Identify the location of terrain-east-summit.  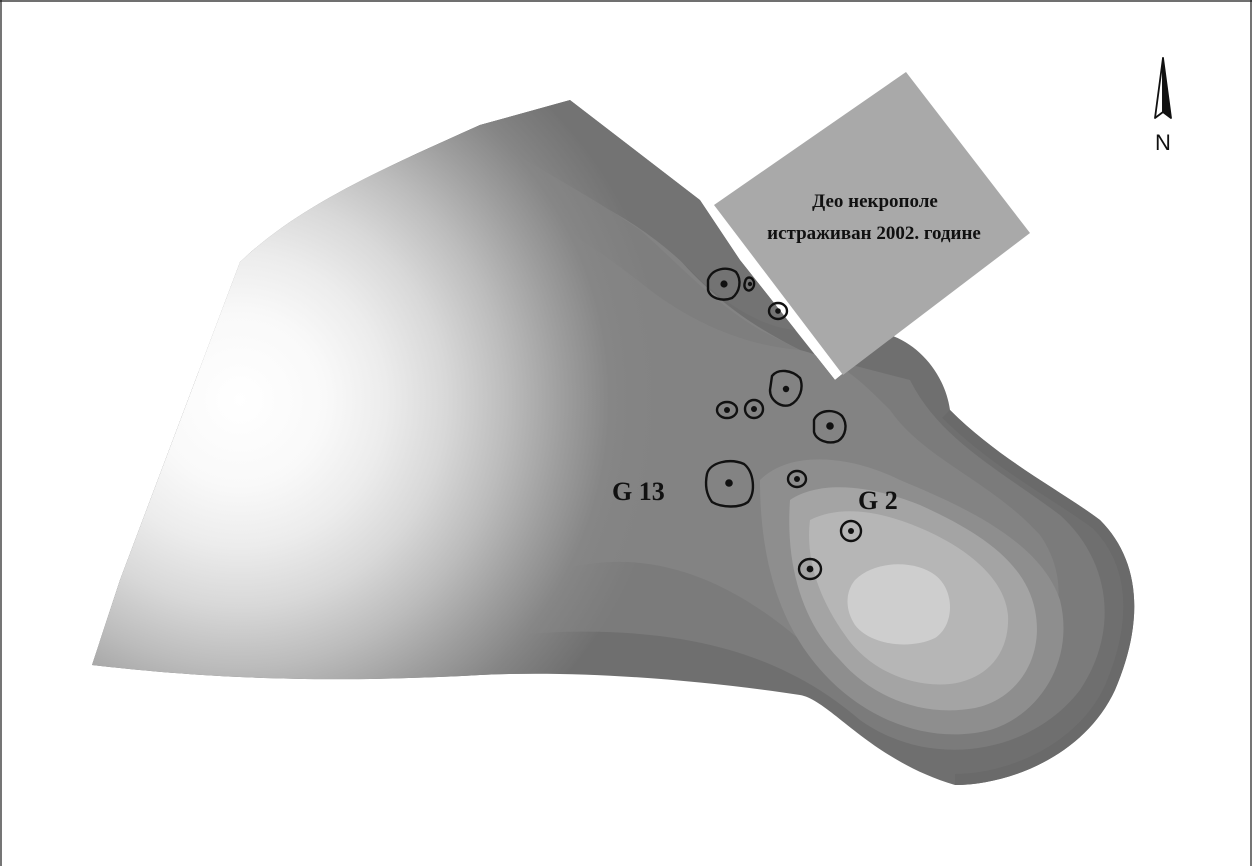
(898, 604).